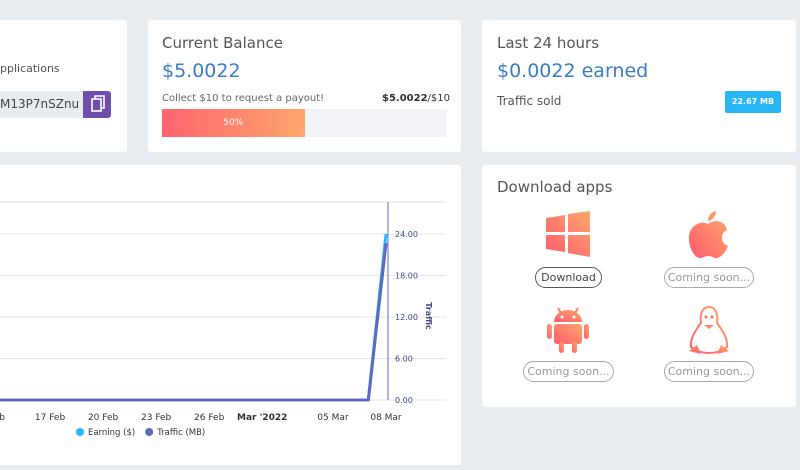 Image resolution: width=800 pixels, height=470 pixels. I want to click on payout-progress-text: $5.0022/$10, so click(416, 98).